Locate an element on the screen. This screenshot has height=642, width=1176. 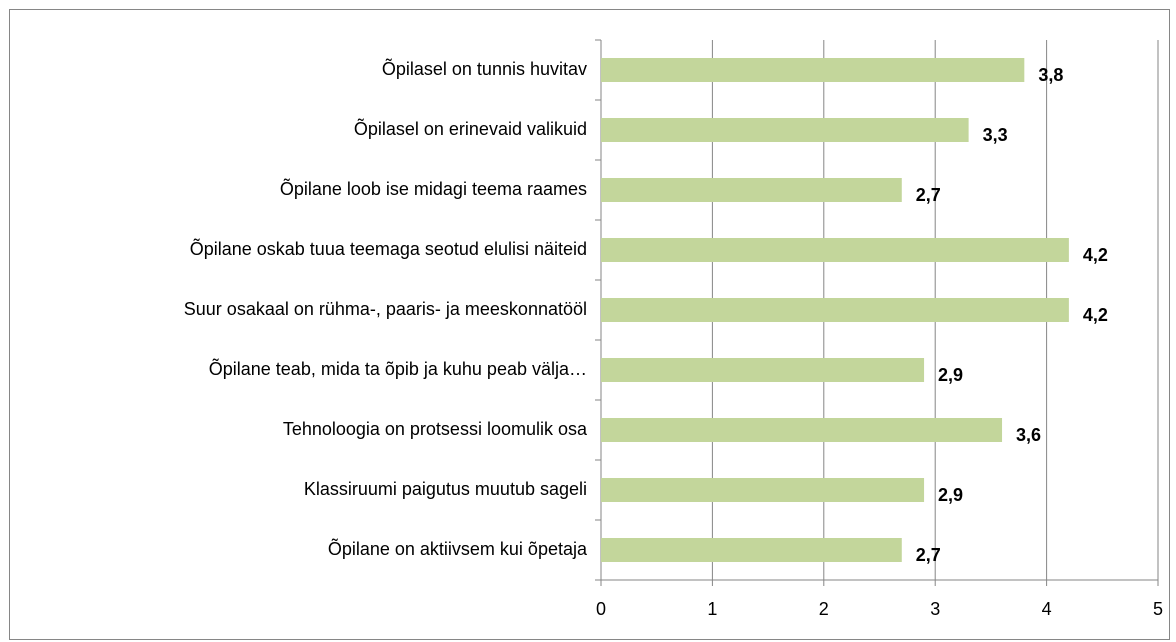
x-tick-label: 1 is located at coordinates (712, 609).